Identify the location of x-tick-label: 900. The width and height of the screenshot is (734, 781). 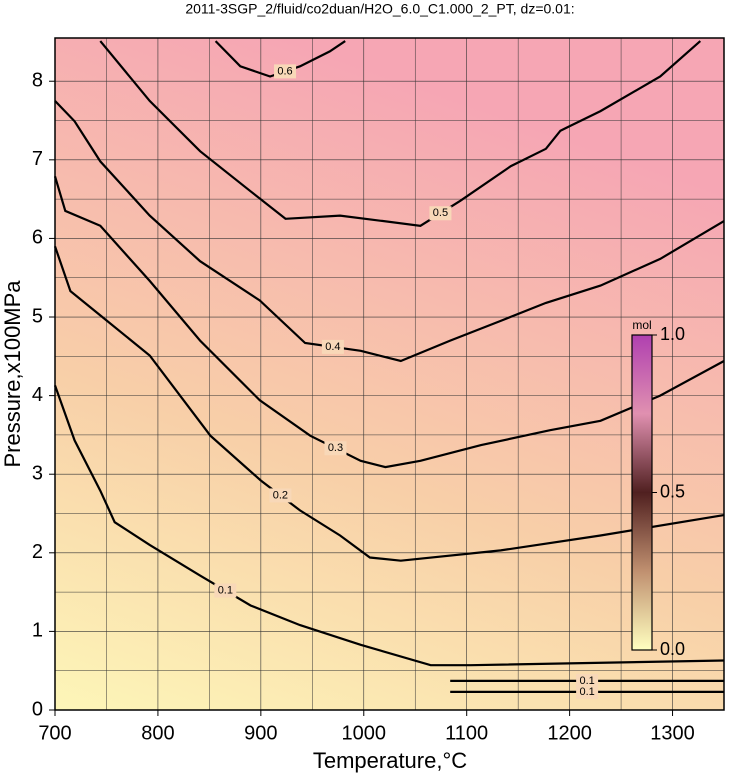
(260, 733).